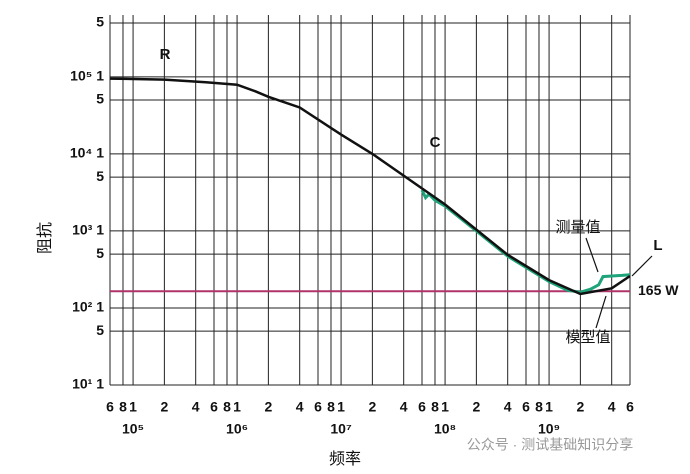 This screenshot has height=474, width=690. Describe the element at coordinates (587, 337) in the screenshot. I see `series-label: 模型值` at that location.